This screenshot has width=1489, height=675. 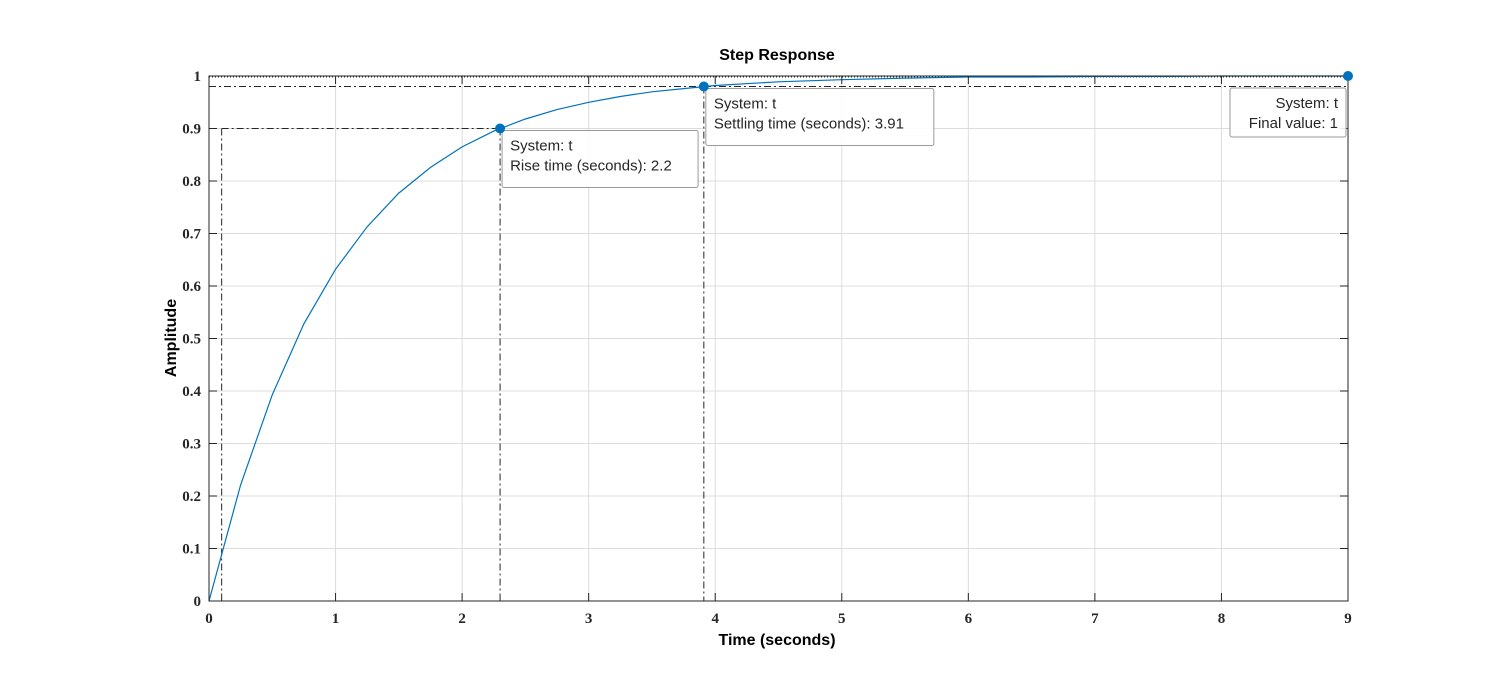 What do you see at coordinates (336, 619) in the screenshot?
I see `x-tick-label: 1` at bounding box center [336, 619].